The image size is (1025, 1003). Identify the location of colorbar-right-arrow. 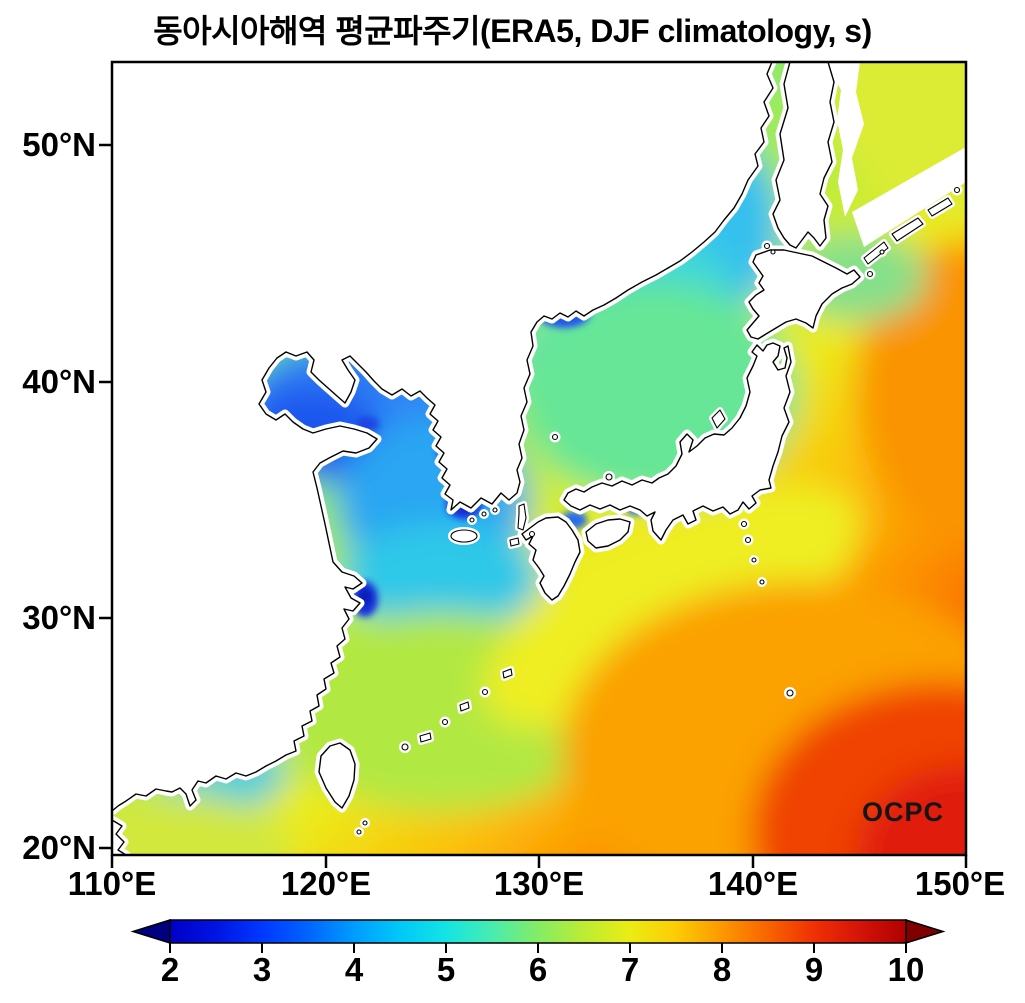
(925, 931).